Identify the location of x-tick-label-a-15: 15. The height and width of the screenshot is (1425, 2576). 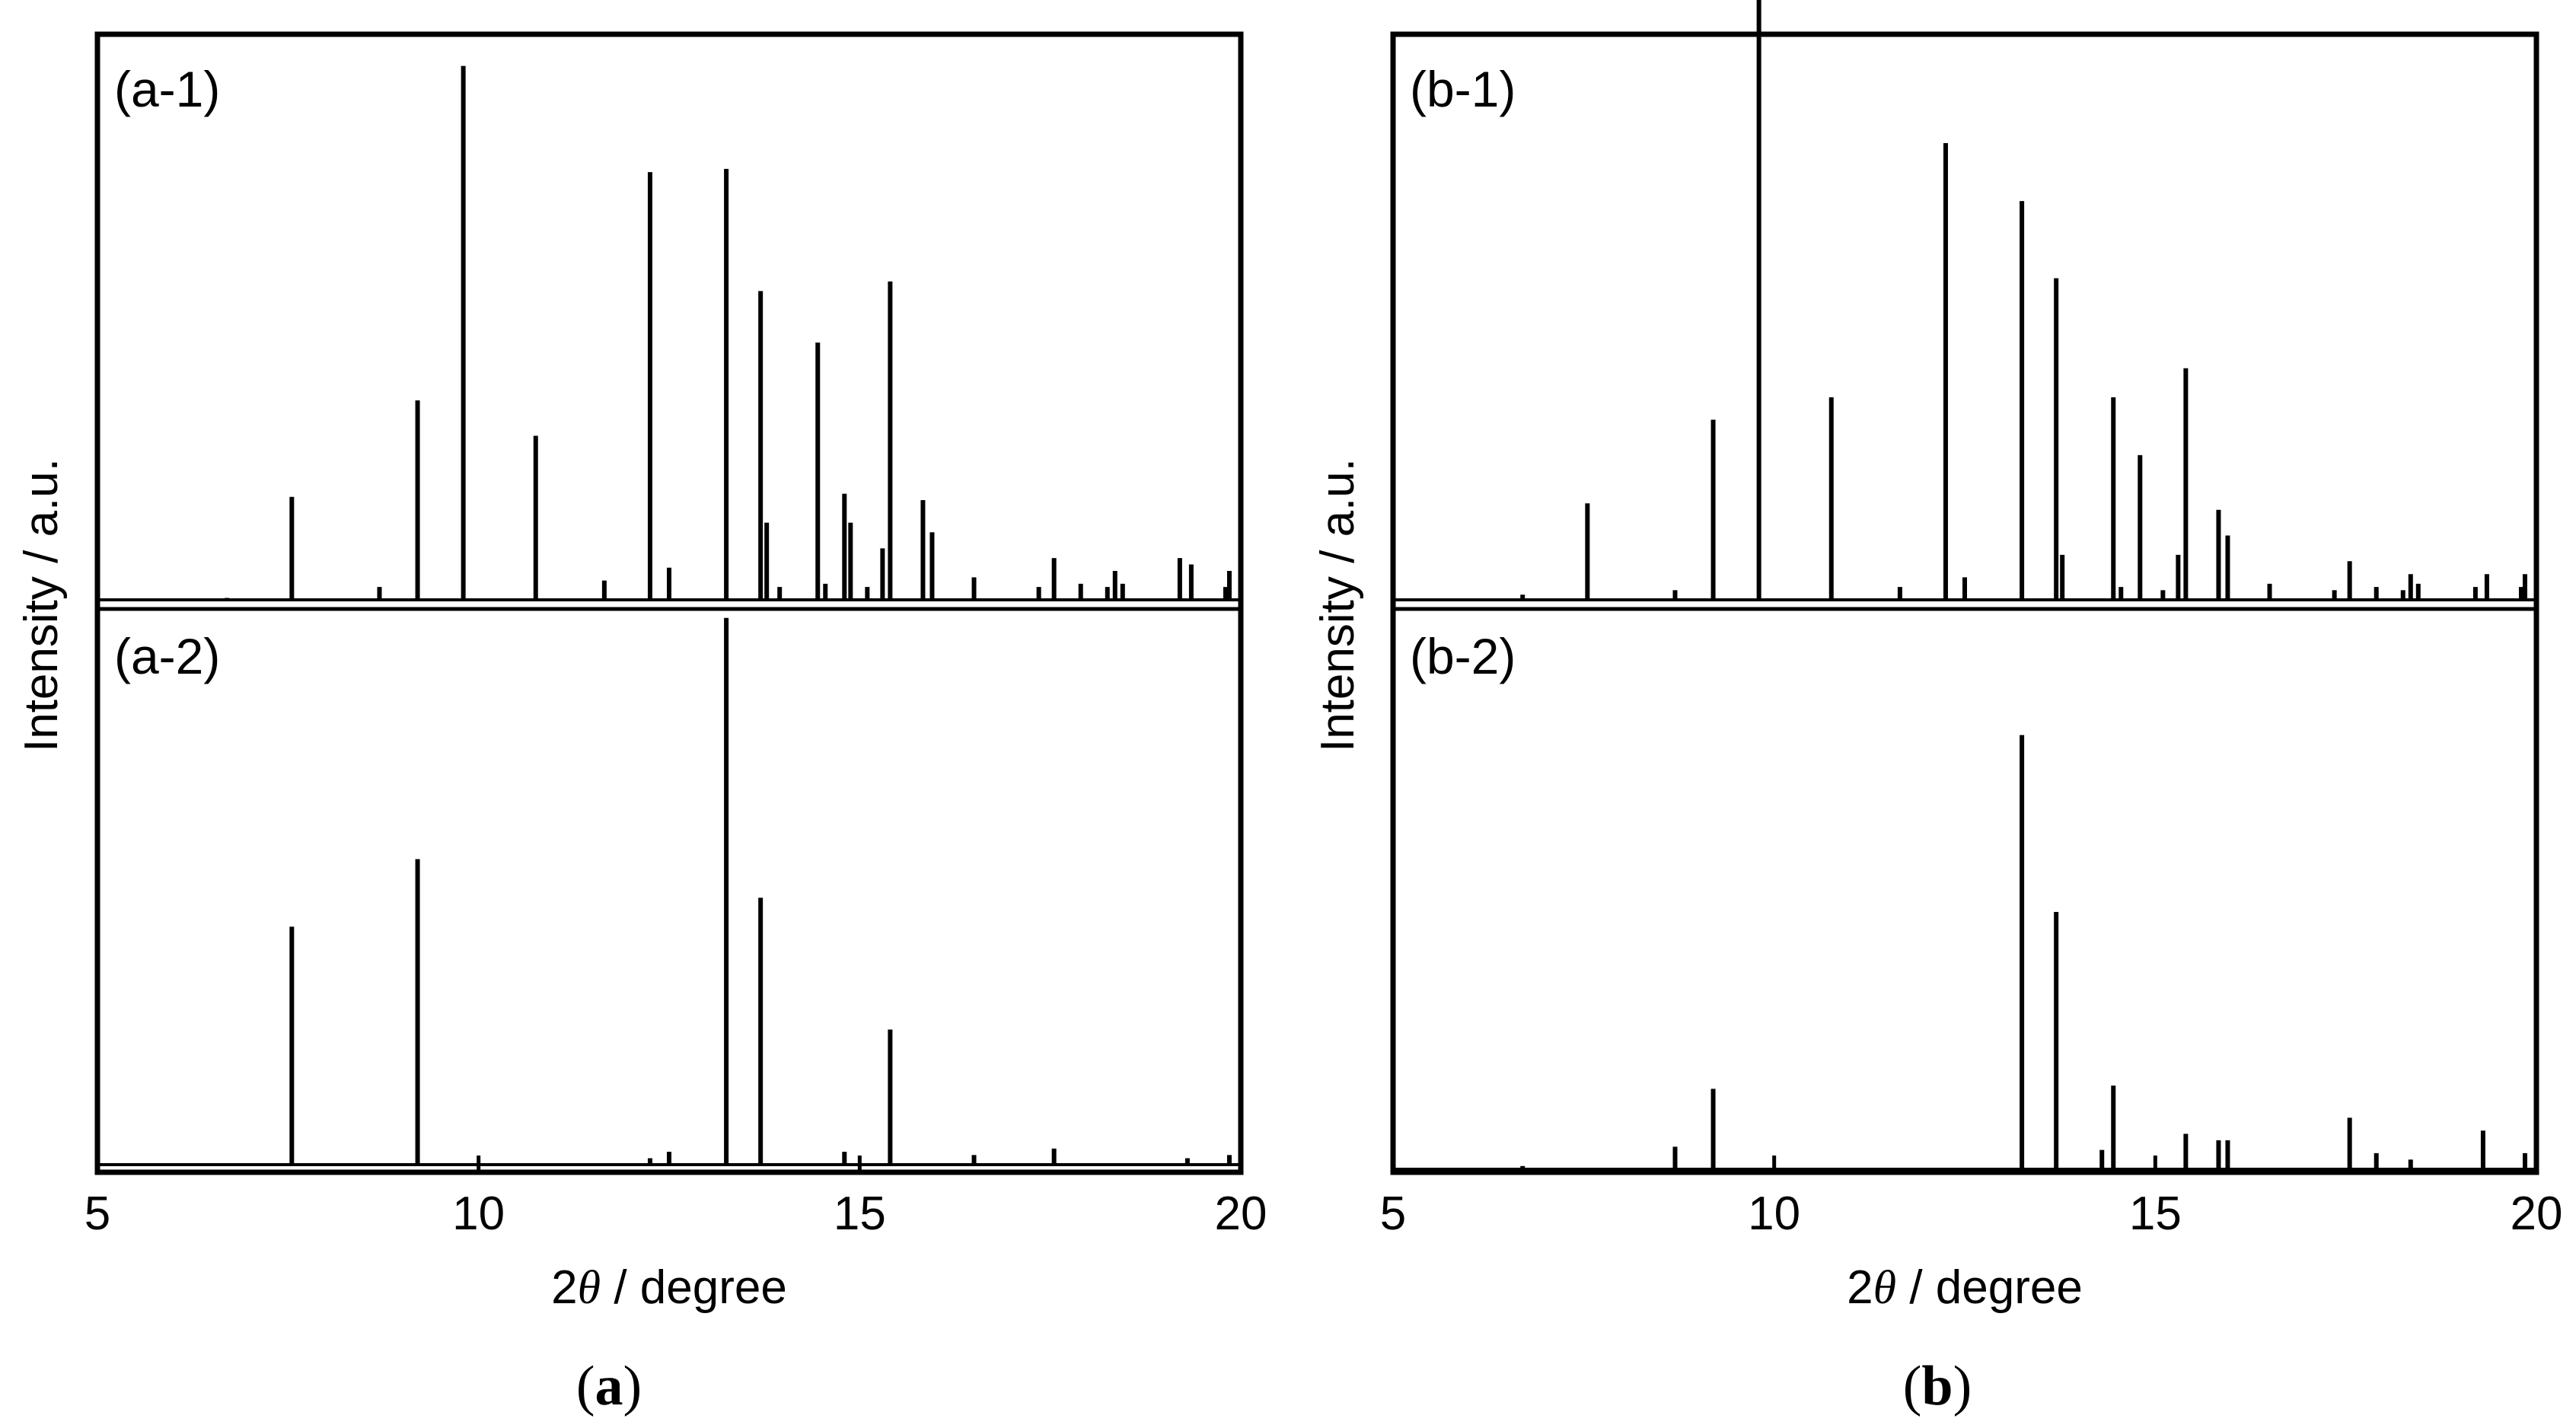
(860, 1214).